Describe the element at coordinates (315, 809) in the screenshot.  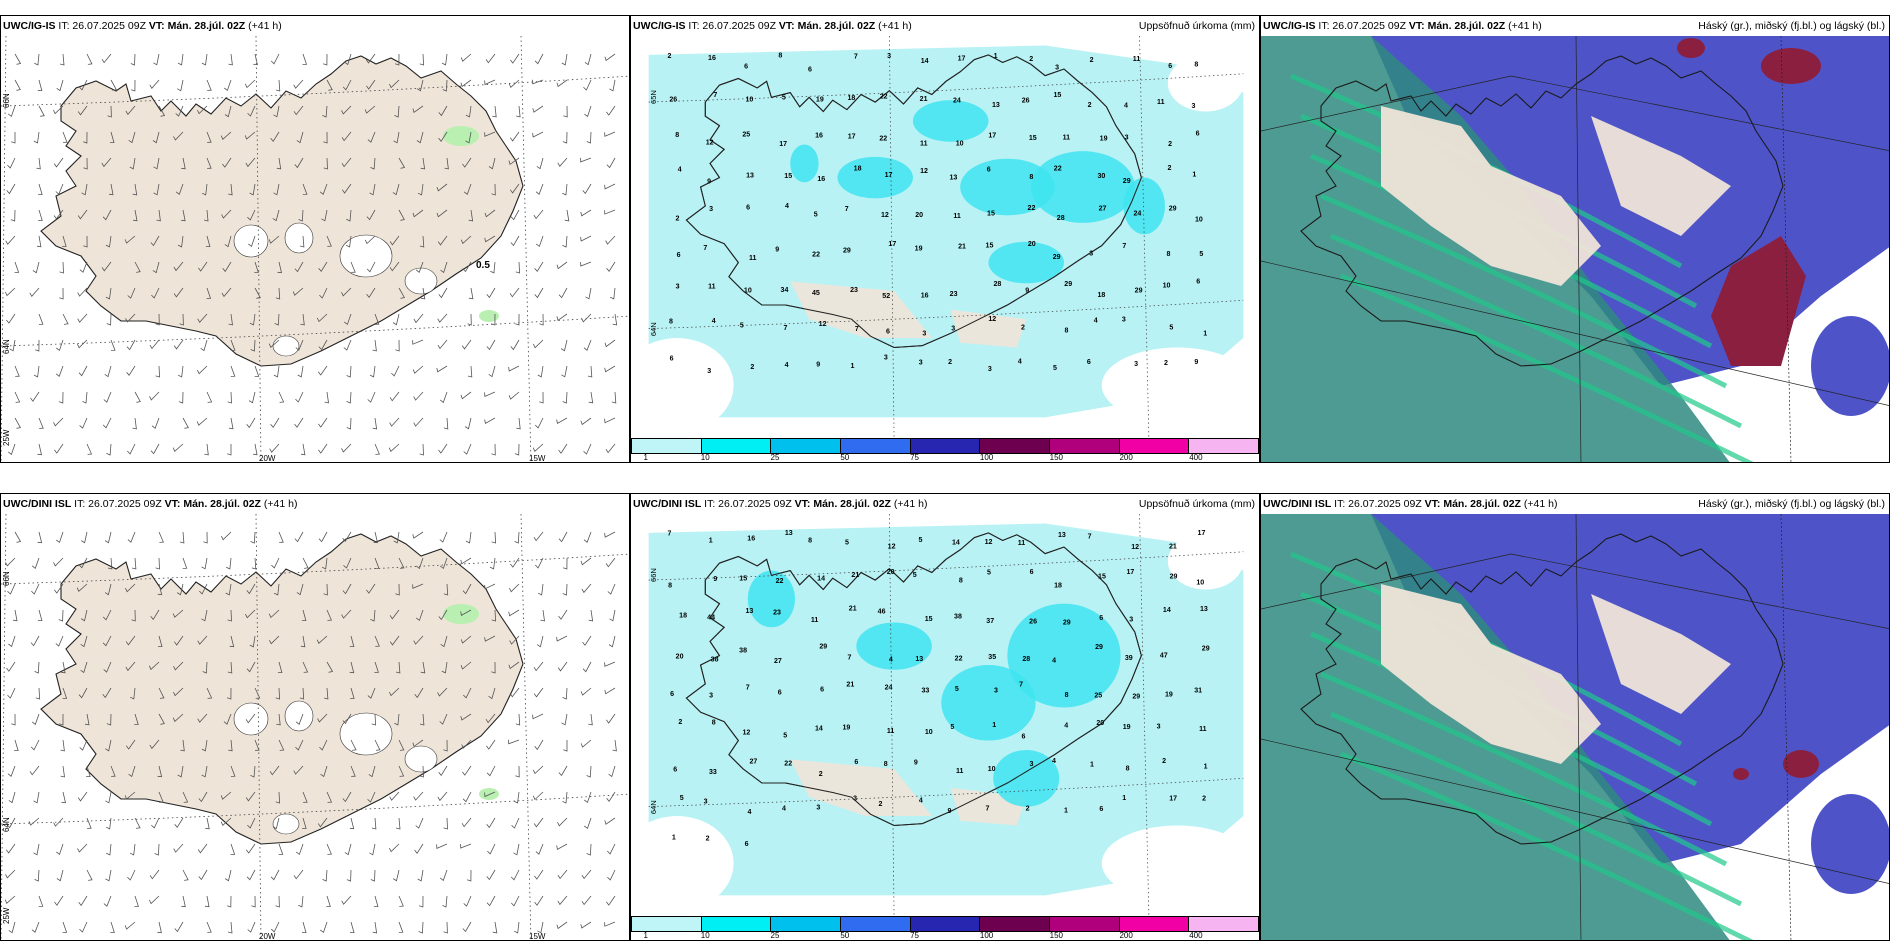
I see `latitude-line` at that location.